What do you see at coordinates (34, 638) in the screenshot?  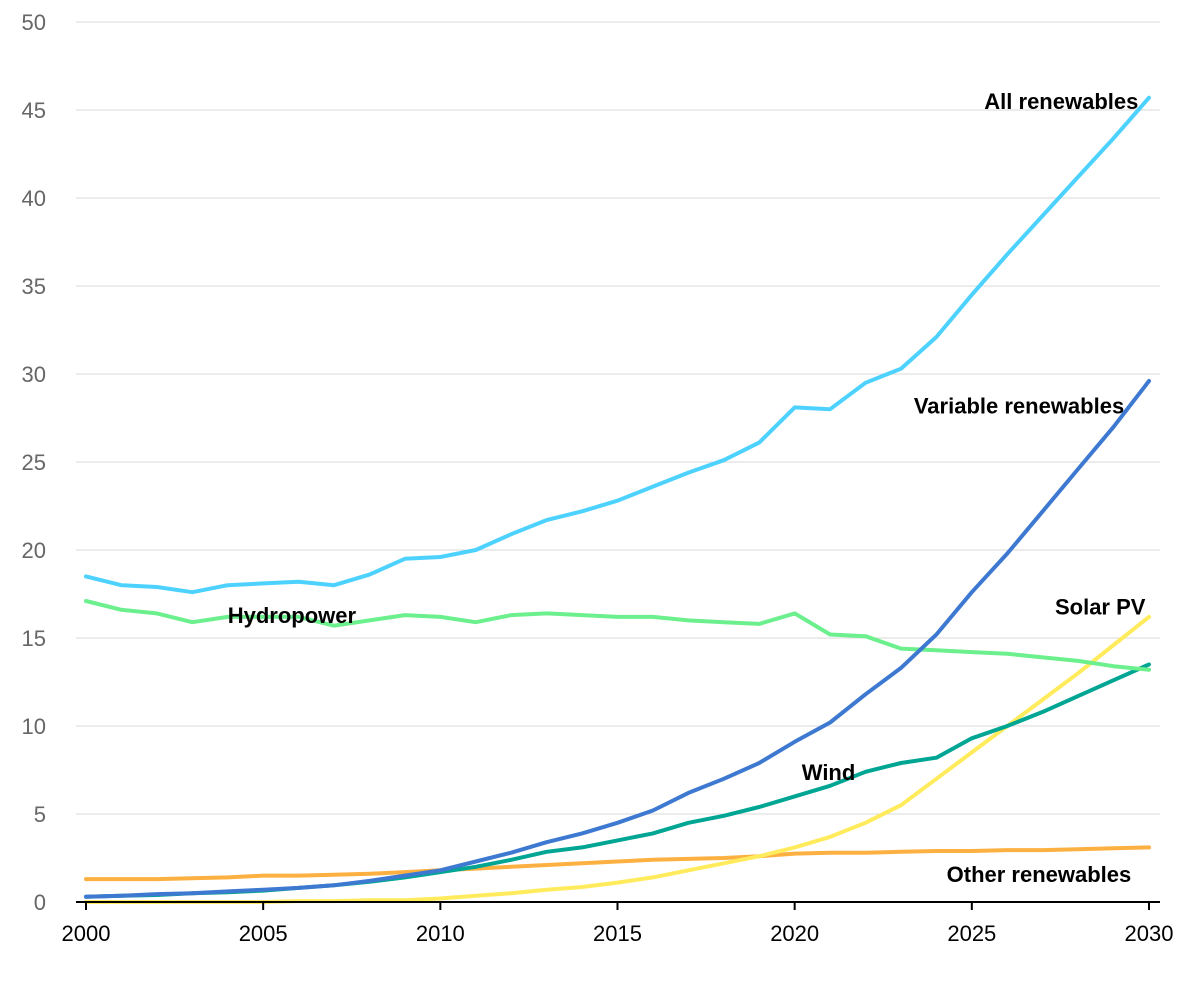 I see `y-tick-label-15: 15` at bounding box center [34, 638].